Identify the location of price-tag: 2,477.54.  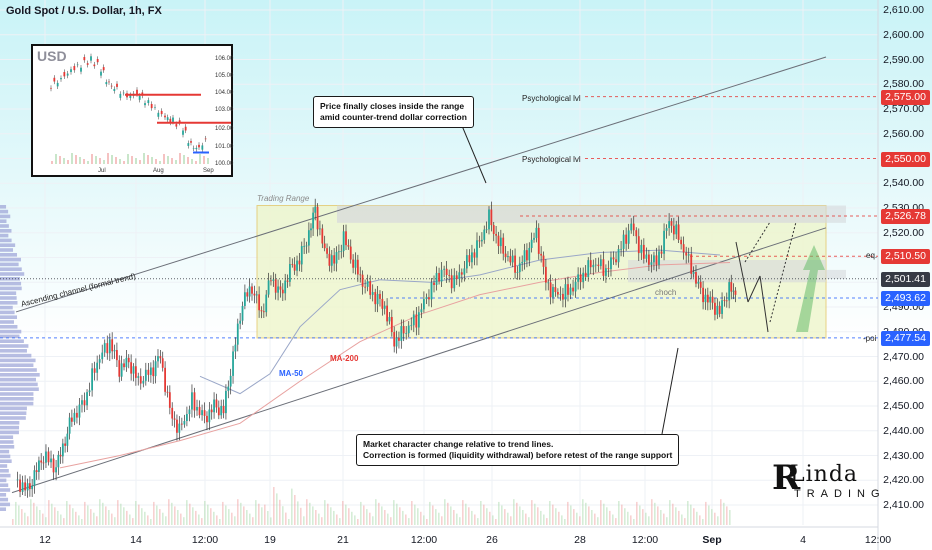
(905, 338).